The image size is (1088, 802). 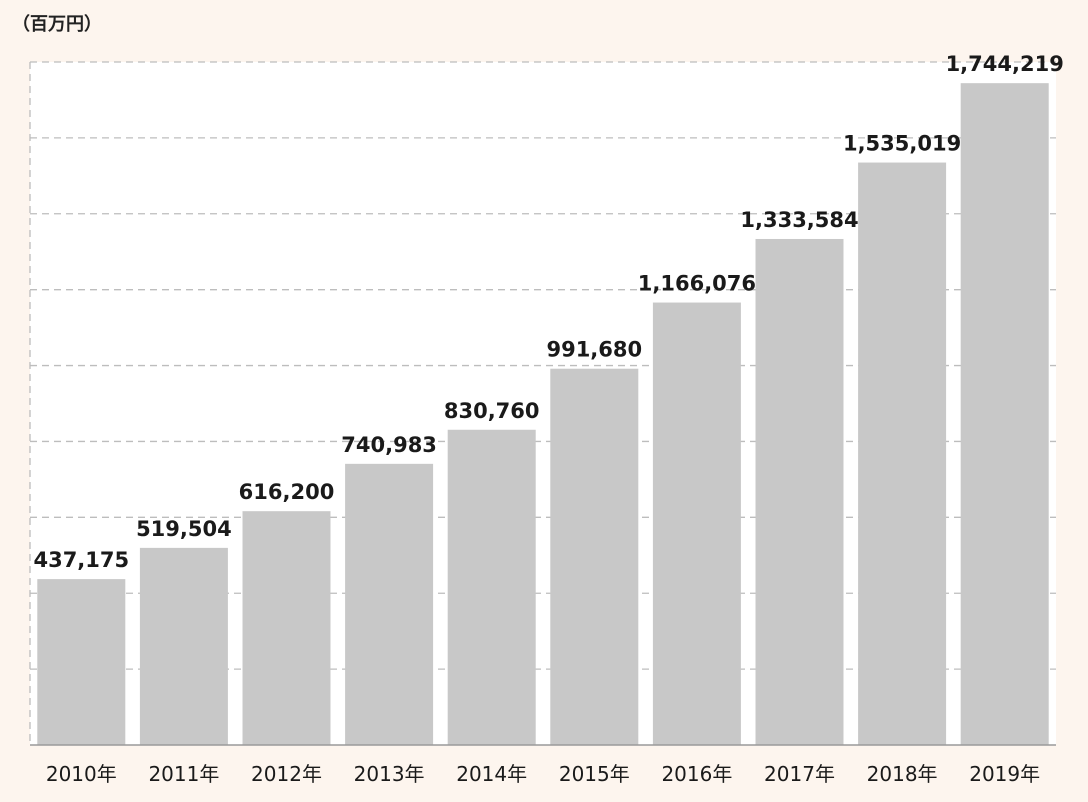 I want to click on data-label: 519,504, so click(x=184, y=529).